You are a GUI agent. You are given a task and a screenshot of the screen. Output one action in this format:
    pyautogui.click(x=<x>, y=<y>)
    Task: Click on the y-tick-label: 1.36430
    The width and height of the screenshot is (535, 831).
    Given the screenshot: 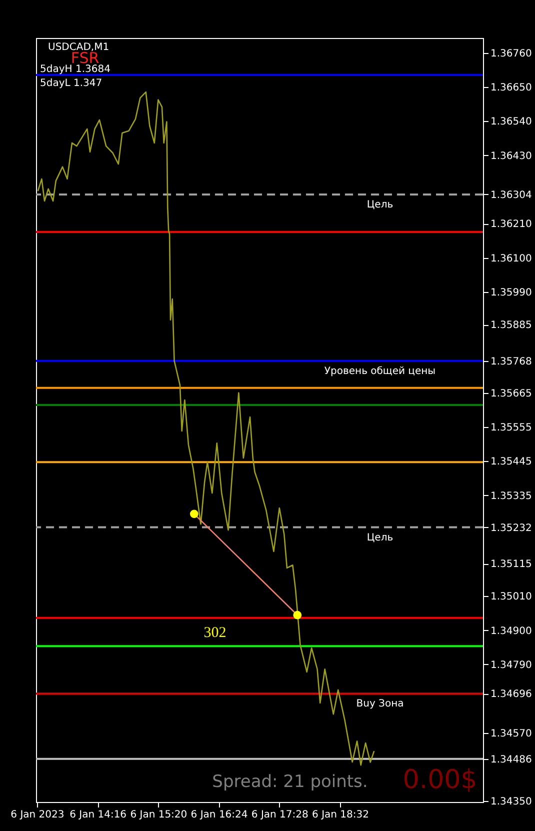 What is the action you would take?
    pyautogui.click(x=511, y=156)
    